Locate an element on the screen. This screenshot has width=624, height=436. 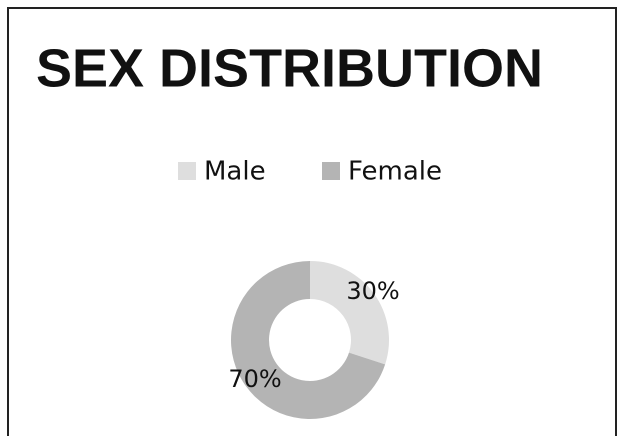
chart-title: SEX DISTRIBUTION is located at coordinates (289, 68).